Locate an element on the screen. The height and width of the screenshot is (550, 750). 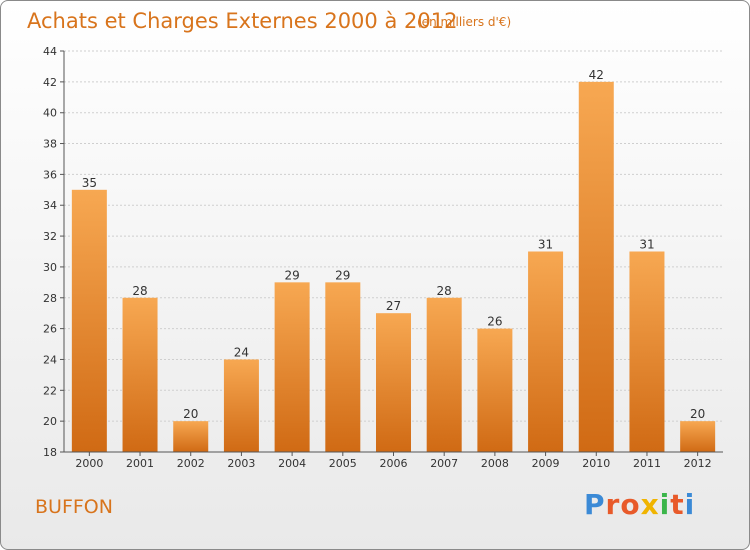
x-tick-label: 2008 is located at coordinates (495, 463).